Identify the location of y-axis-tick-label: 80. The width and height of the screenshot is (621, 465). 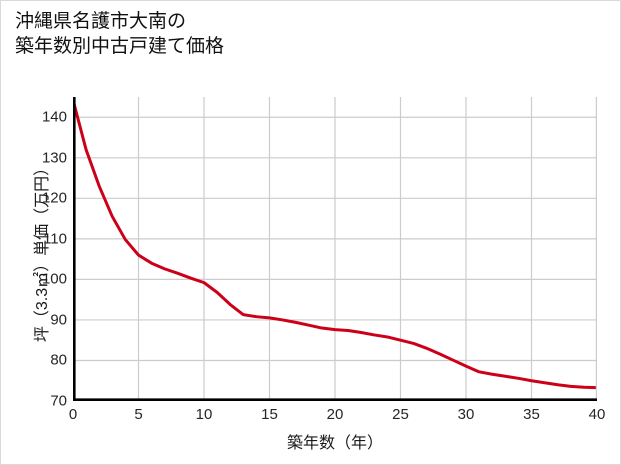
(58, 360).